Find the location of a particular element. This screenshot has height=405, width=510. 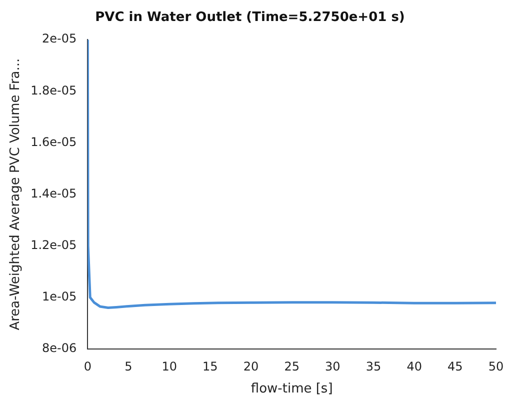

y-tick-label: 1.6e-05 is located at coordinates (53, 141).